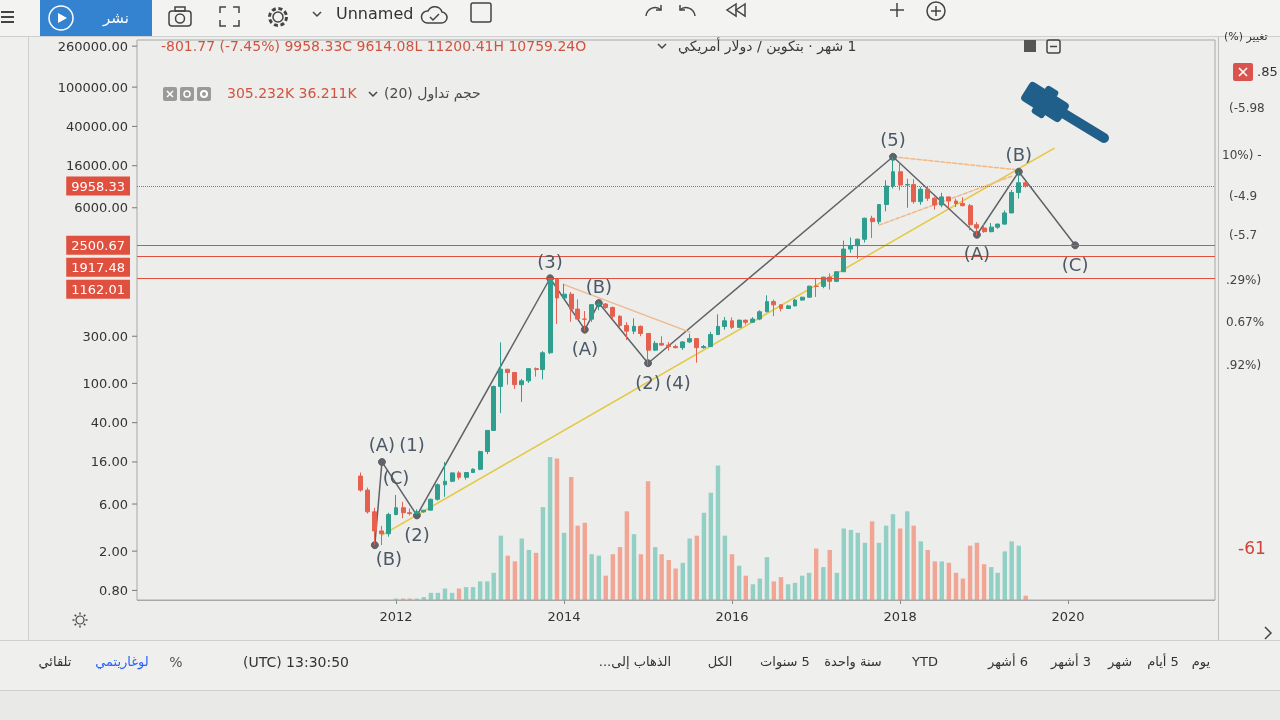  I want to click on y-tick-label: 2.00, so click(113, 551).